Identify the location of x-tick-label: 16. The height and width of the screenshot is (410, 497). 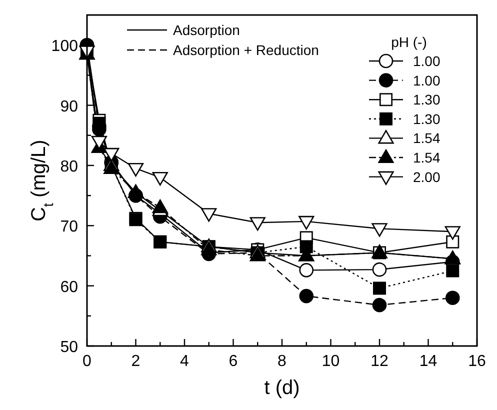
(477, 361).